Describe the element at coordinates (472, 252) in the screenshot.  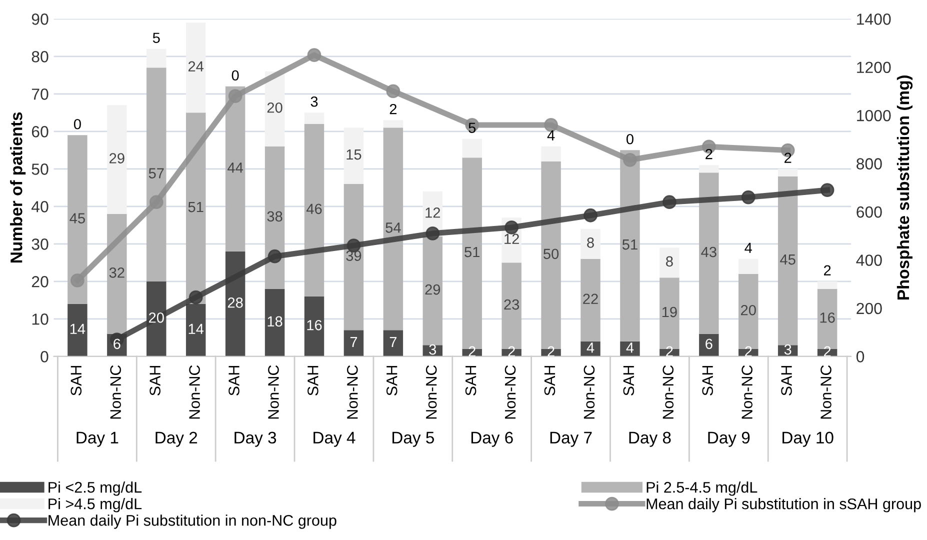
I see `data-label: 51` at that location.